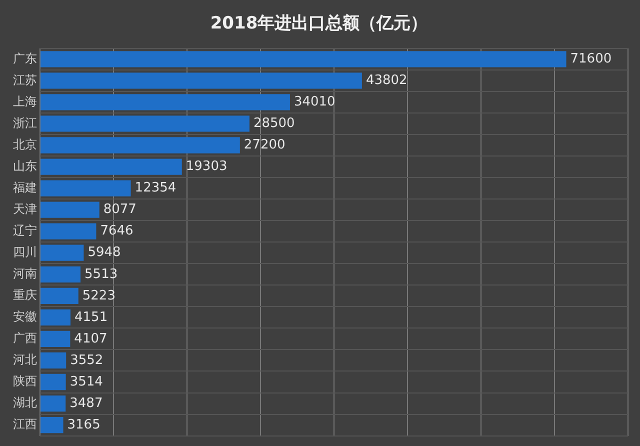 The image size is (640, 446). Describe the element at coordinates (101, 274) in the screenshot. I see `data-label: 5513` at that location.